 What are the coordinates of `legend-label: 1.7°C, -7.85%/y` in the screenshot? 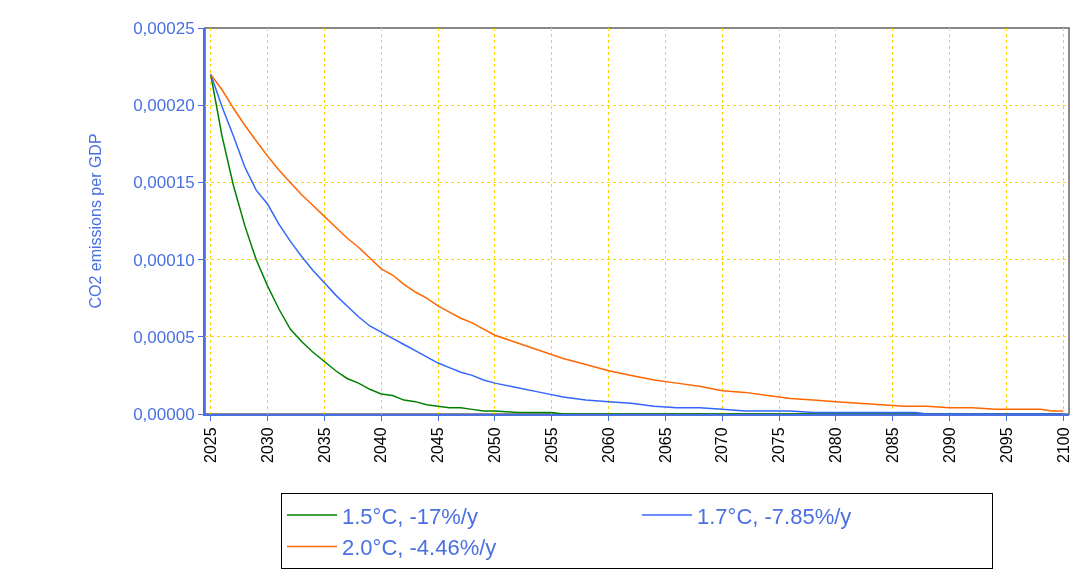 It's located at (774, 516).